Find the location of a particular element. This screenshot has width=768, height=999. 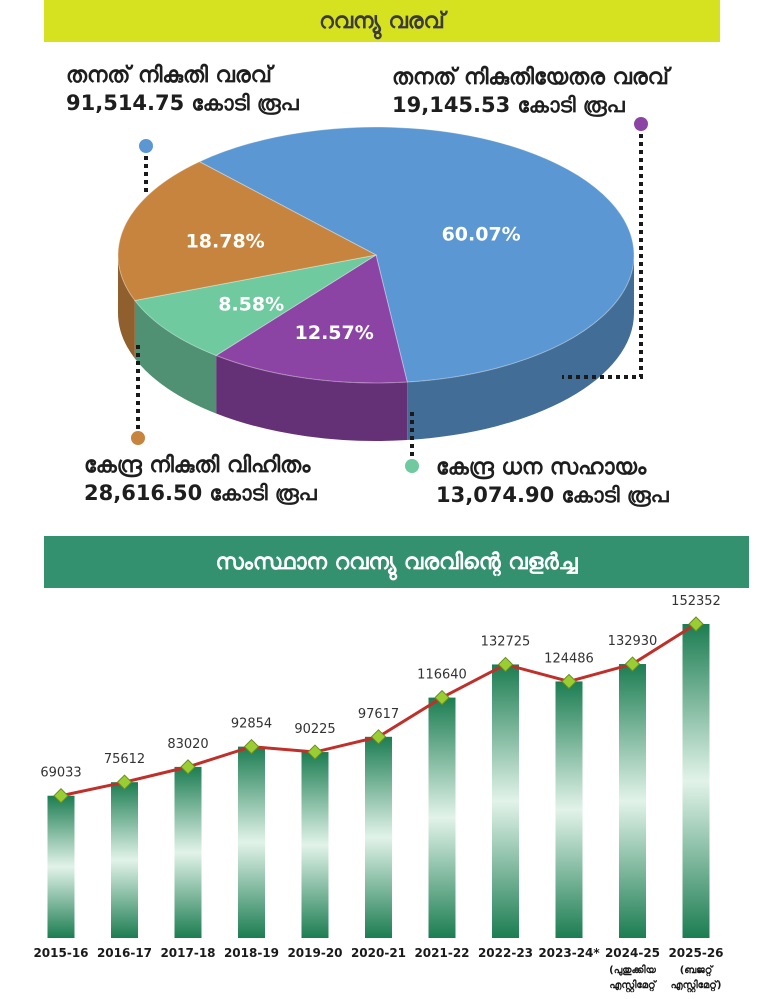

leader-line-own-non-tax is located at coordinates (602, 252).